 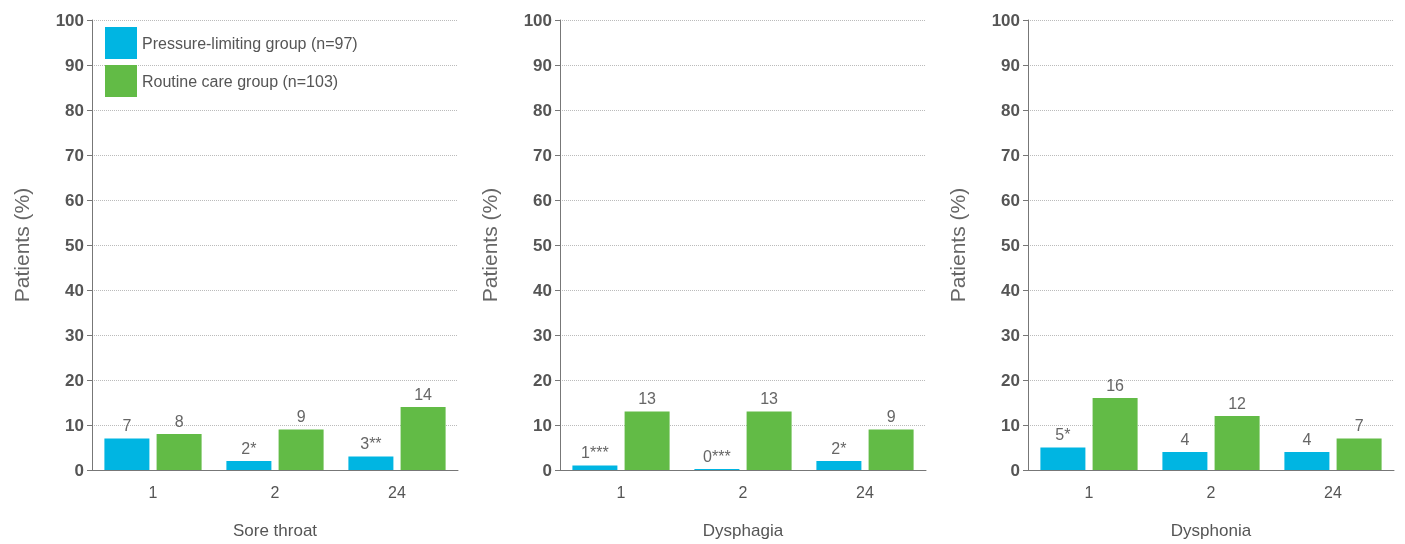 What do you see at coordinates (1063, 434) in the screenshot?
I see `data-label: 5*` at bounding box center [1063, 434].